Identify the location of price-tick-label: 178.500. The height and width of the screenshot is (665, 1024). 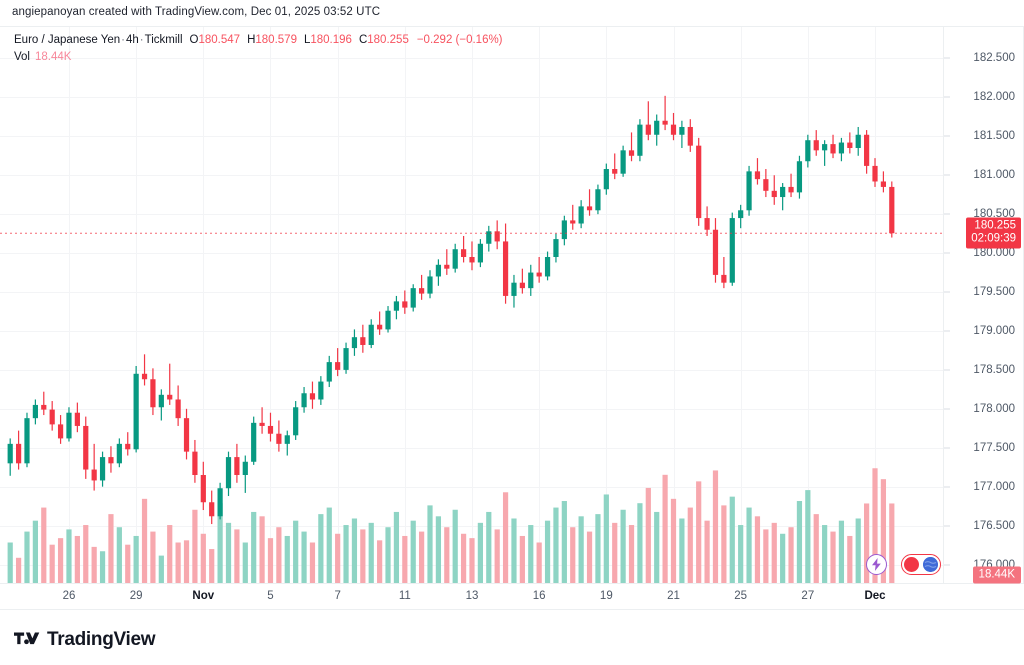
(994, 369).